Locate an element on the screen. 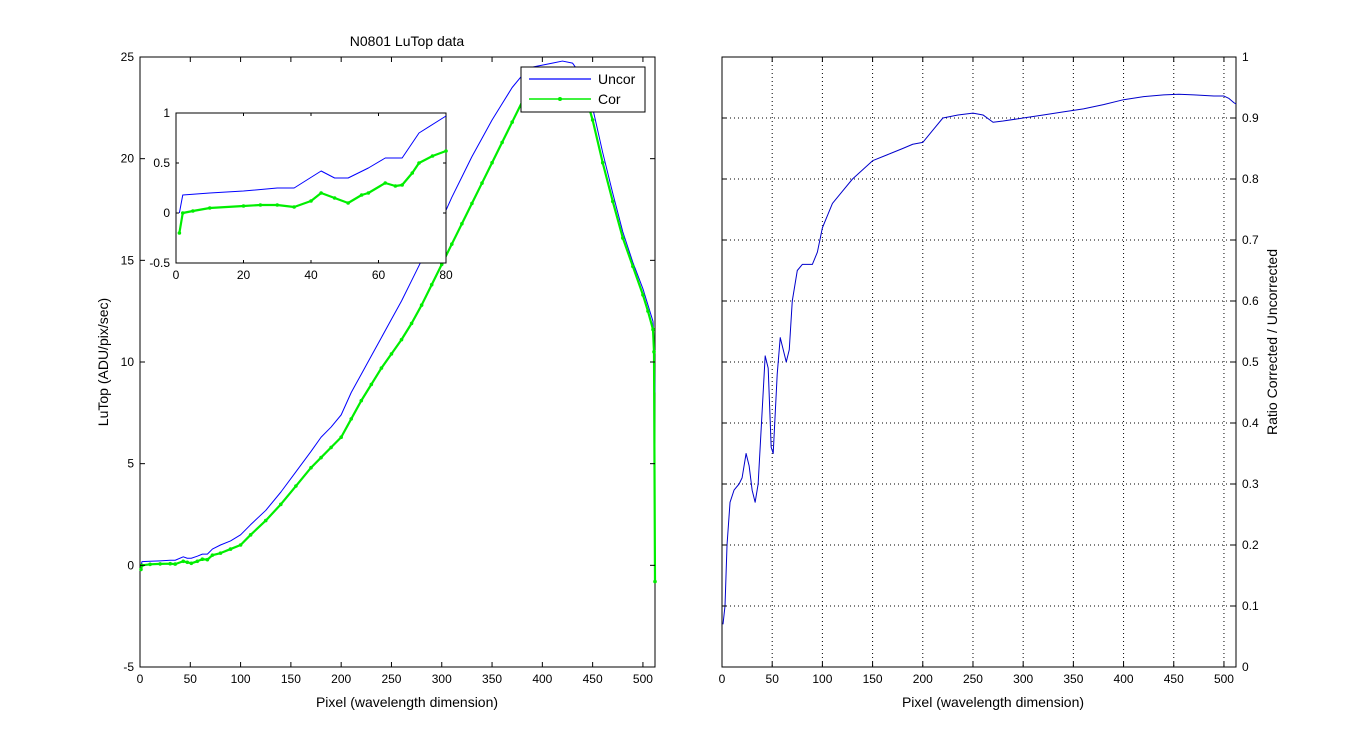  x-tick-label: 500 is located at coordinates (1224, 679).